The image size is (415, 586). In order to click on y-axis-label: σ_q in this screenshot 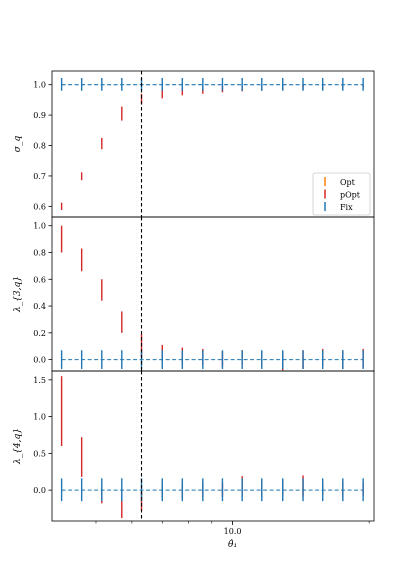, I will do `click(18, 144)`.